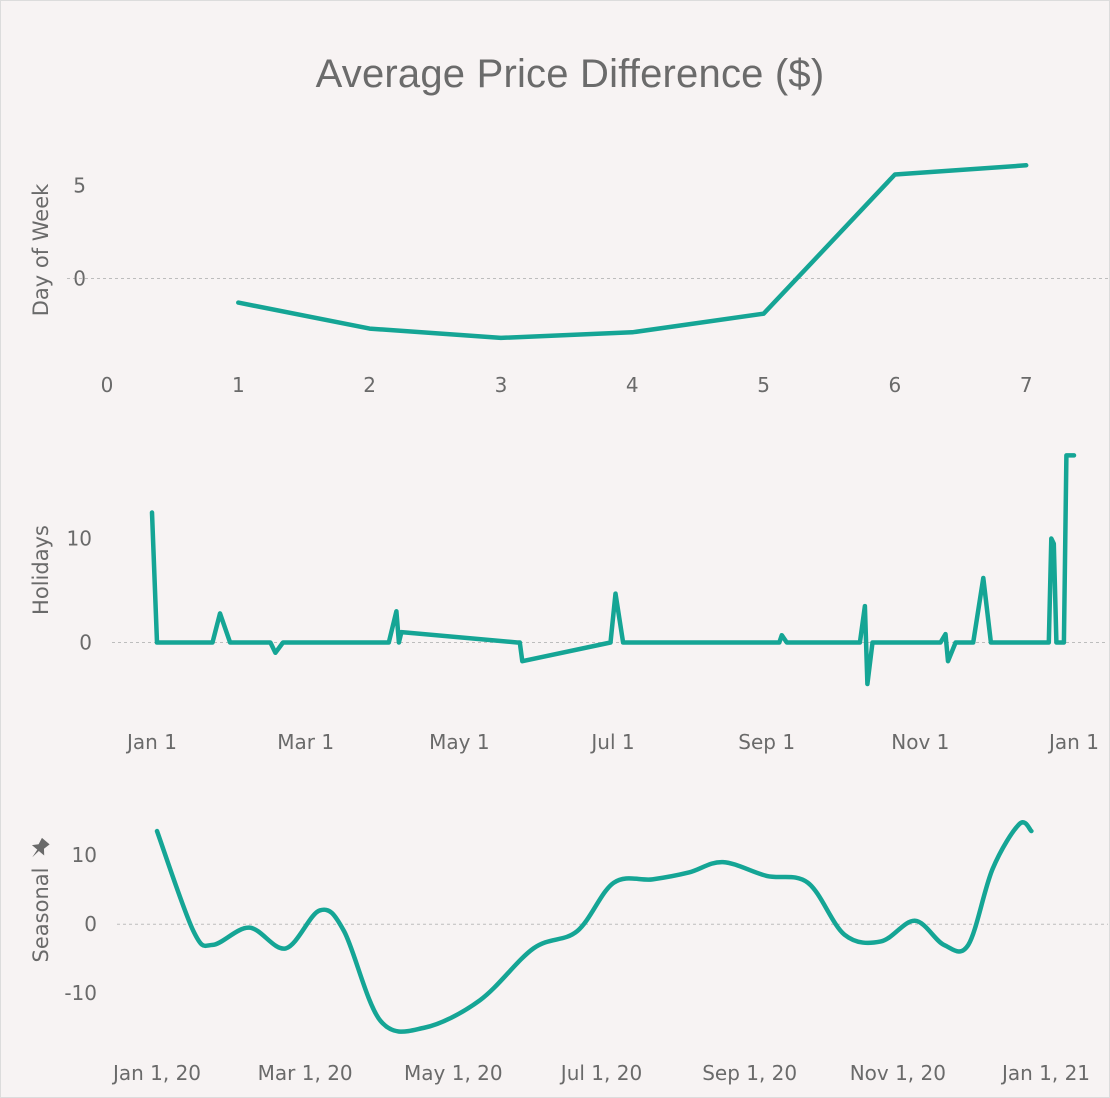 The height and width of the screenshot is (1098, 1110). I want to click on y-tick-label: -10, so click(80, 993).